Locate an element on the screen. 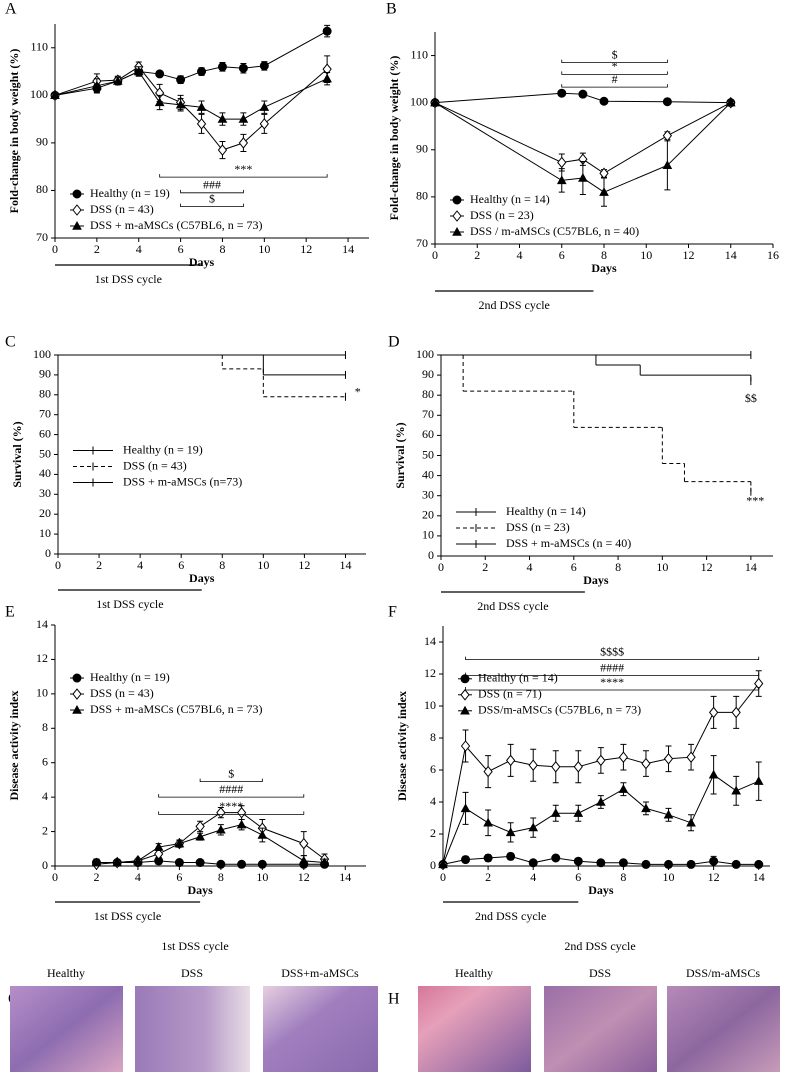  y-tick-label: 6 is located at coordinates (433, 769).